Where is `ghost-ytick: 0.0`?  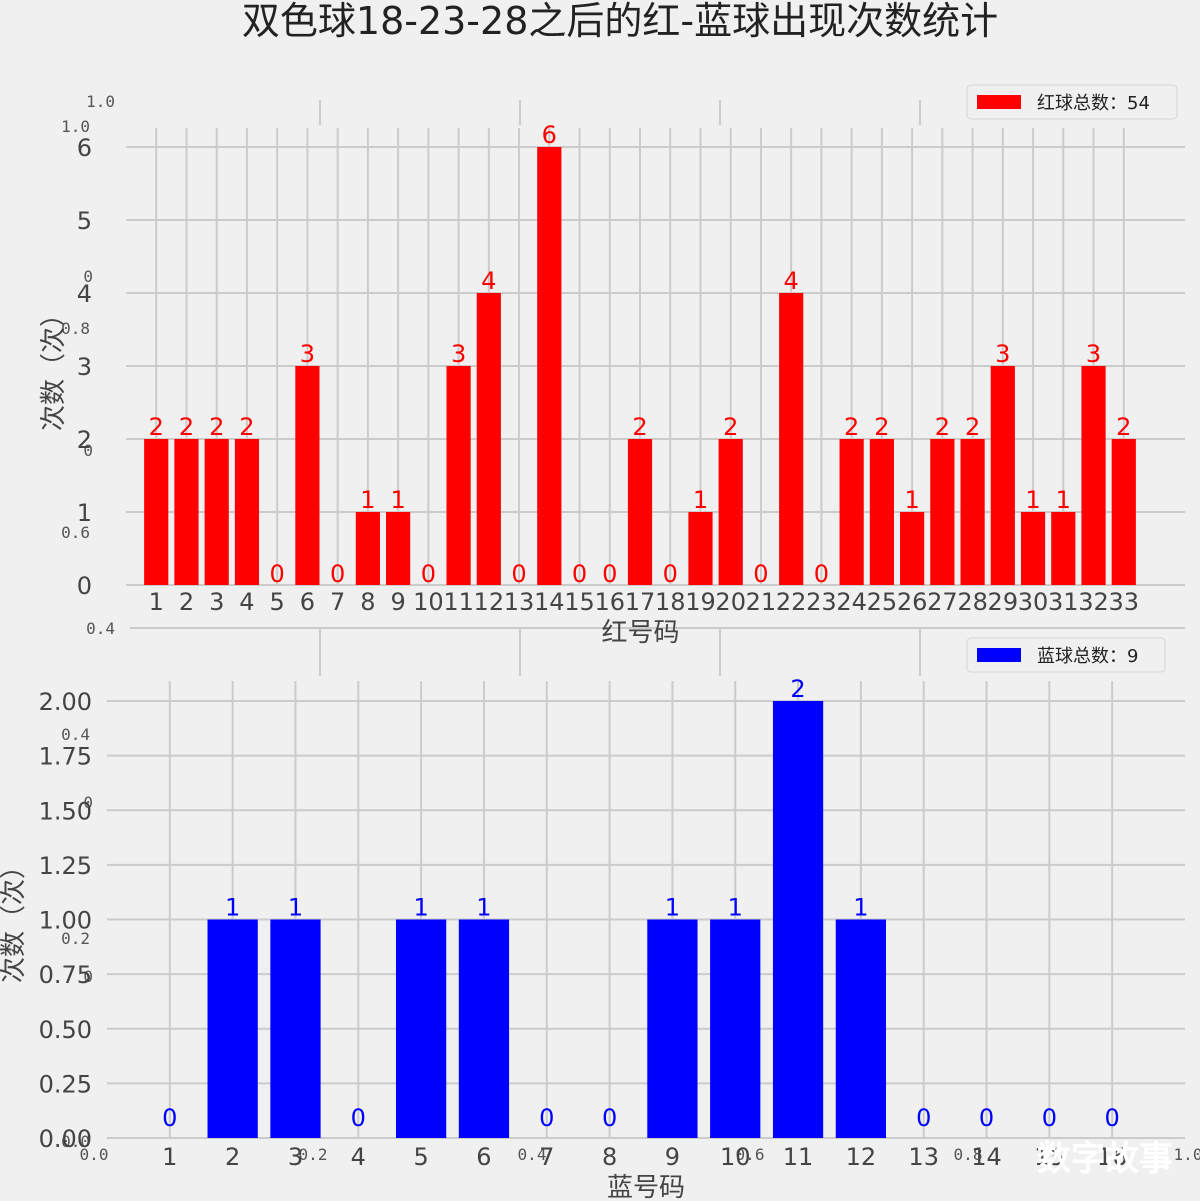 ghost-ytick: 0.0 is located at coordinates (75, 1141).